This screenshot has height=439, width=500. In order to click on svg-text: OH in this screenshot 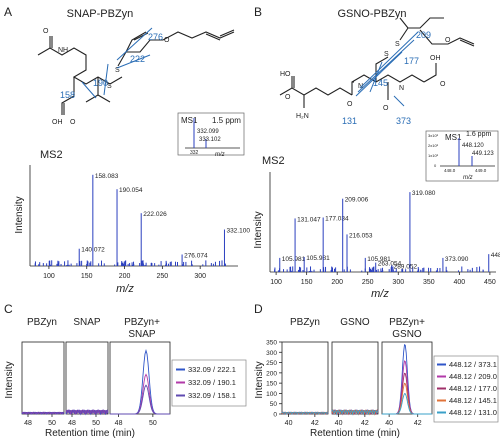, I will do `click(435, 58)`.